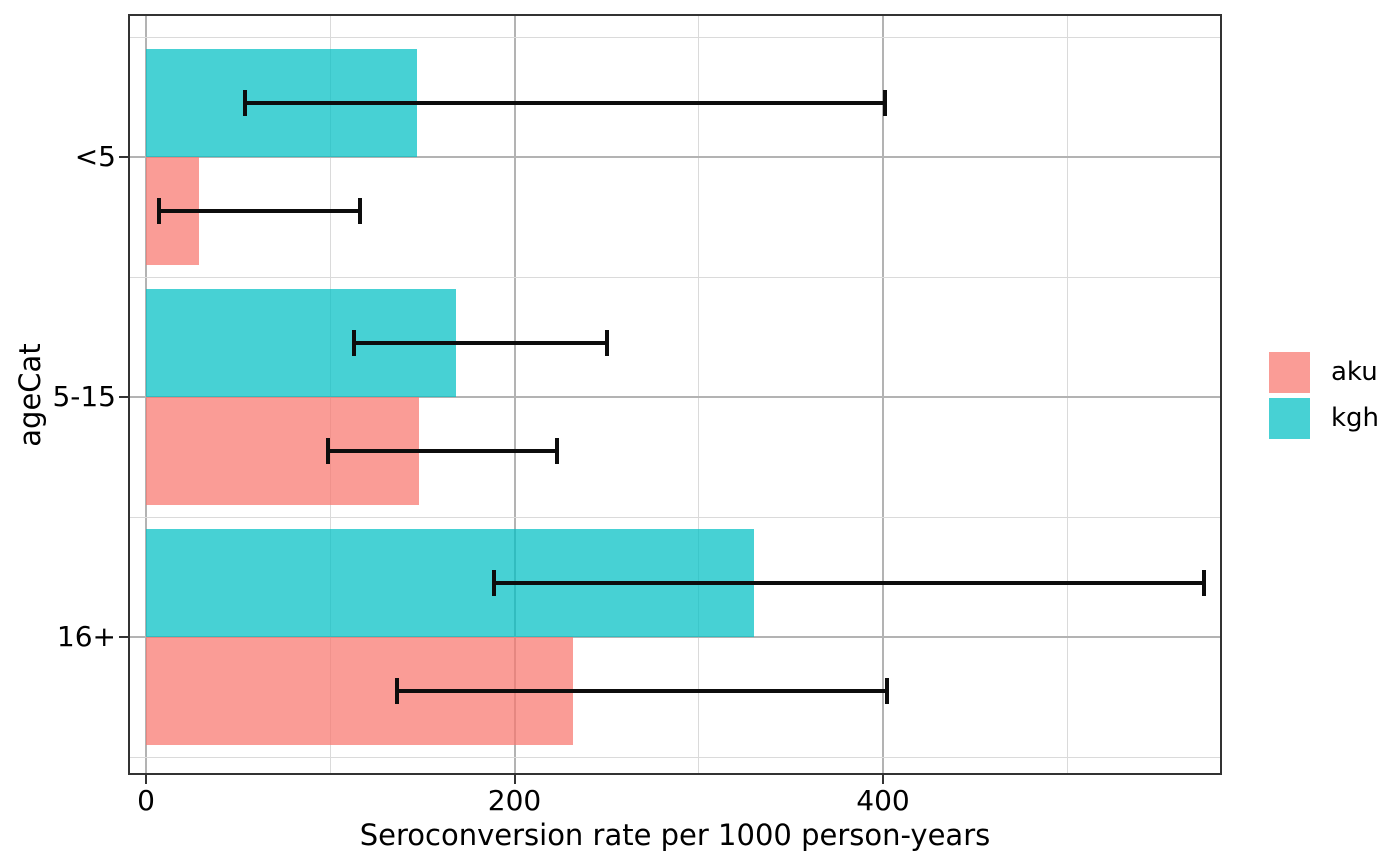  Describe the element at coordinates (146, 800) in the screenshot. I see `x-tick-label: 0` at that location.